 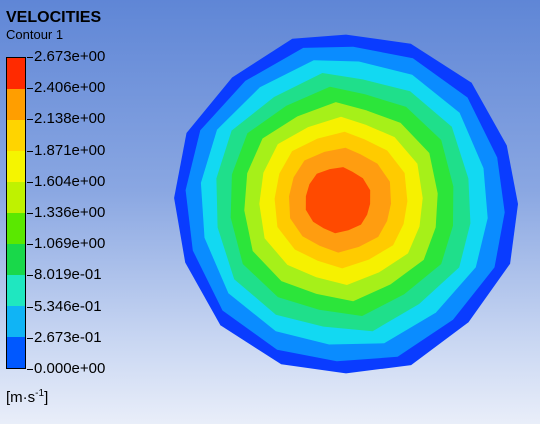 I want to click on colorbar-tick-label: 1.069e+00, so click(x=70, y=244).